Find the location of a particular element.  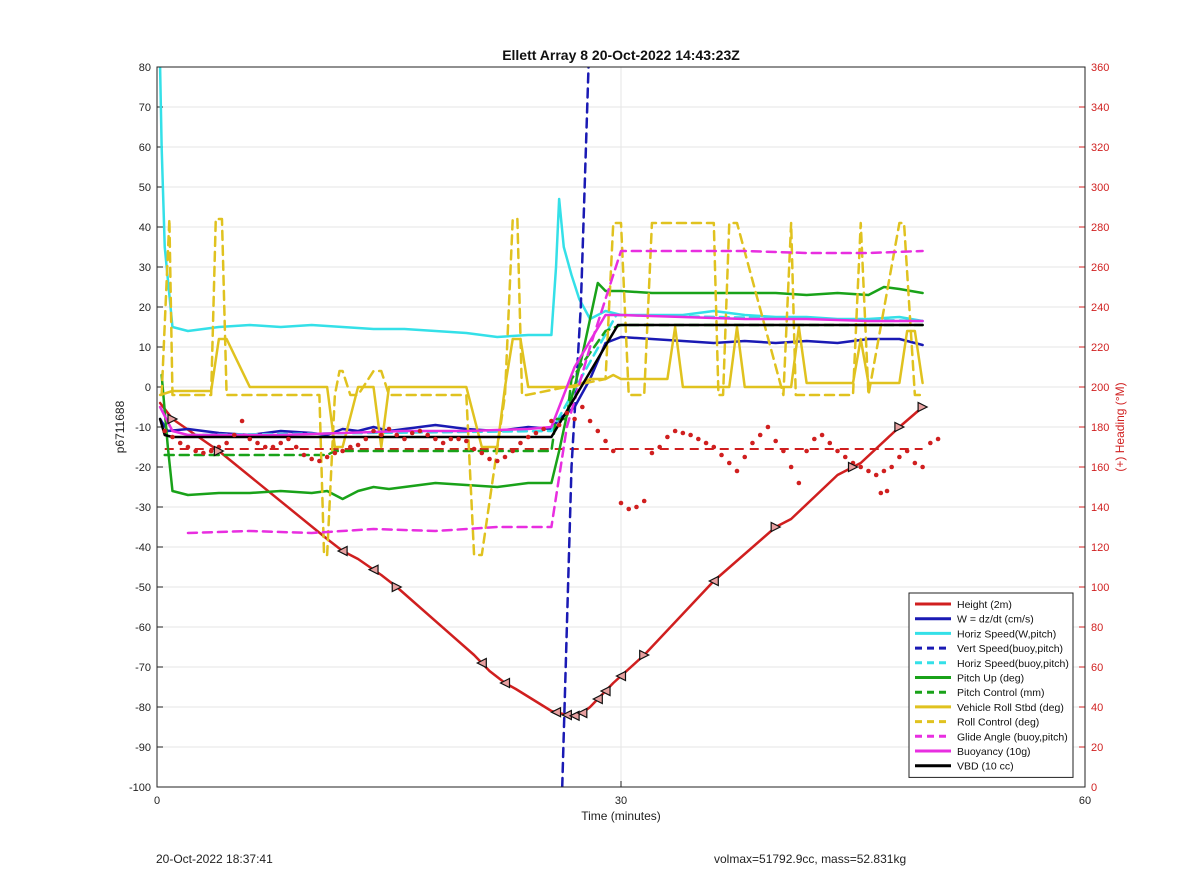

y-tick-label: 40 is located at coordinates (145, 228).